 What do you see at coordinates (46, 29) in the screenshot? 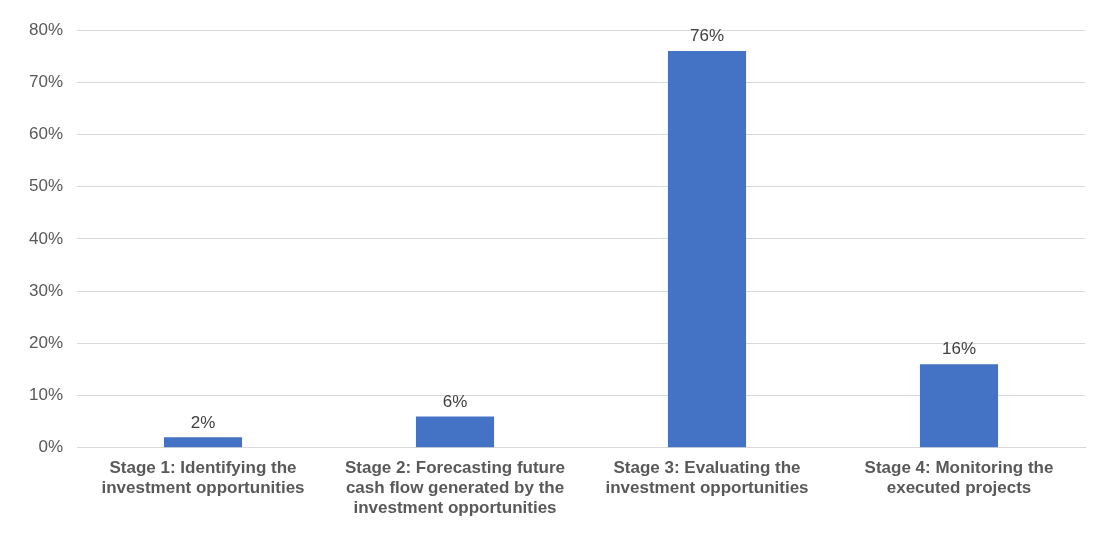
I see `y-tick-label: 80%` at bounding box center [46, 29].